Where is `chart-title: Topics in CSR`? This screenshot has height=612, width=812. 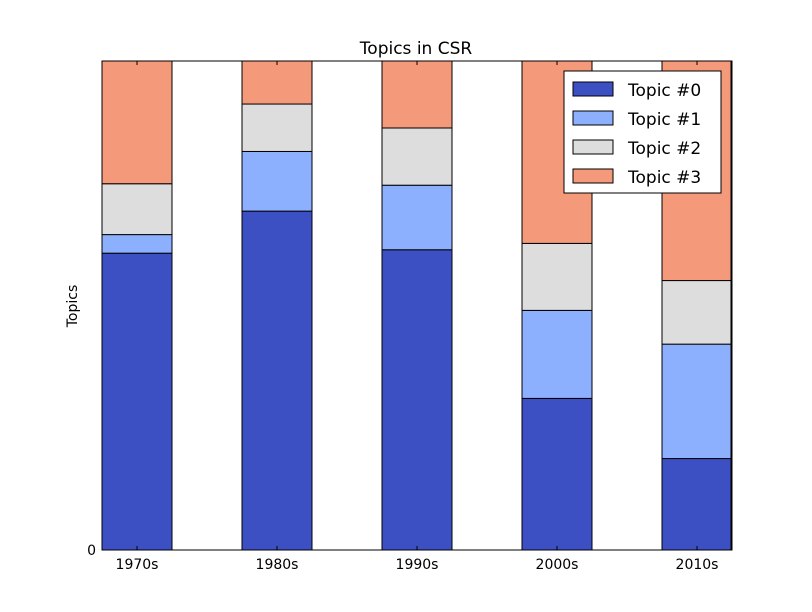
chart-title: Topics in CSR is located at coordinates (416, 49).